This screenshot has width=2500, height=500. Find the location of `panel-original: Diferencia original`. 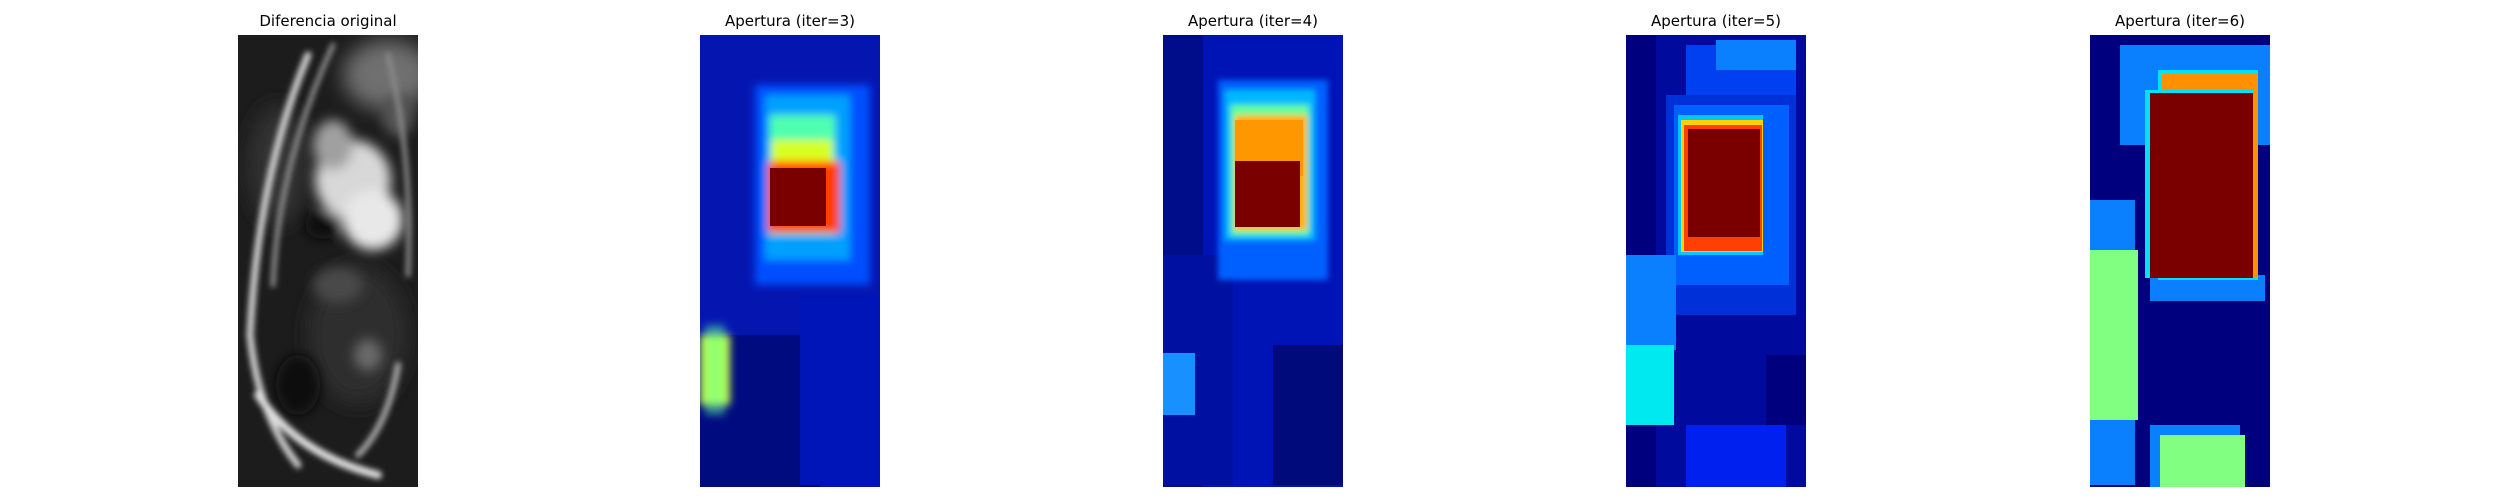

panel-original: Diferencia original is located at coordinates (328, 250).